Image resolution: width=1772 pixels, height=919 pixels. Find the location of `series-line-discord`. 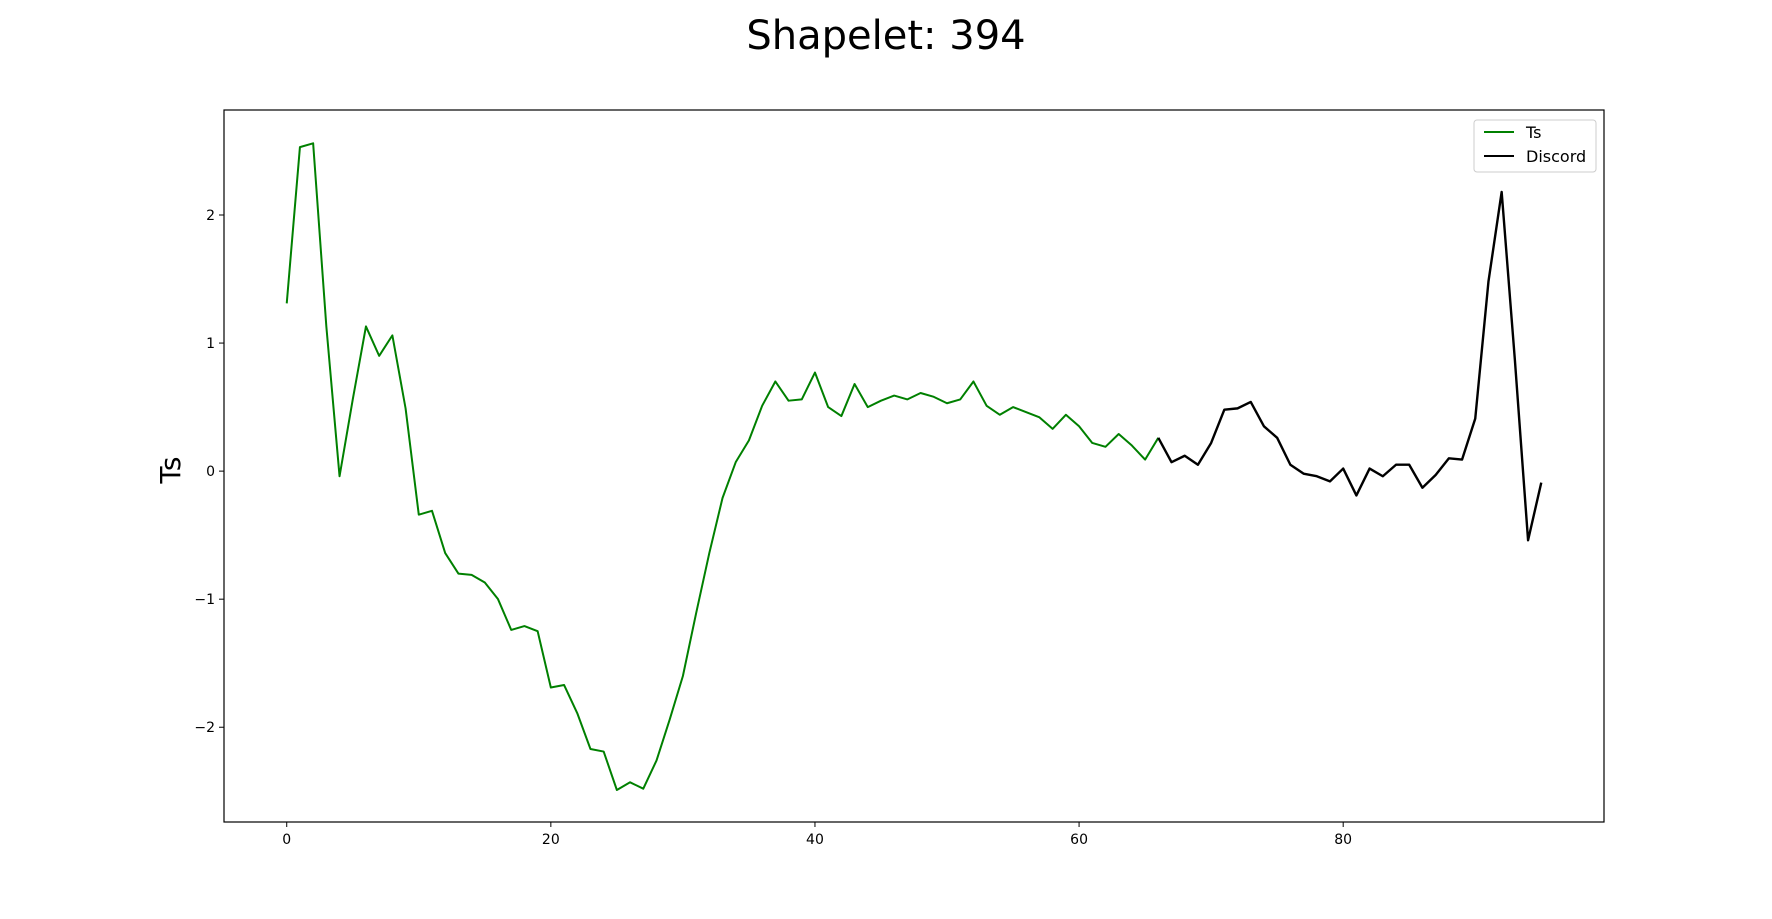

series-line-discord is located at coordinates (1350, 366).